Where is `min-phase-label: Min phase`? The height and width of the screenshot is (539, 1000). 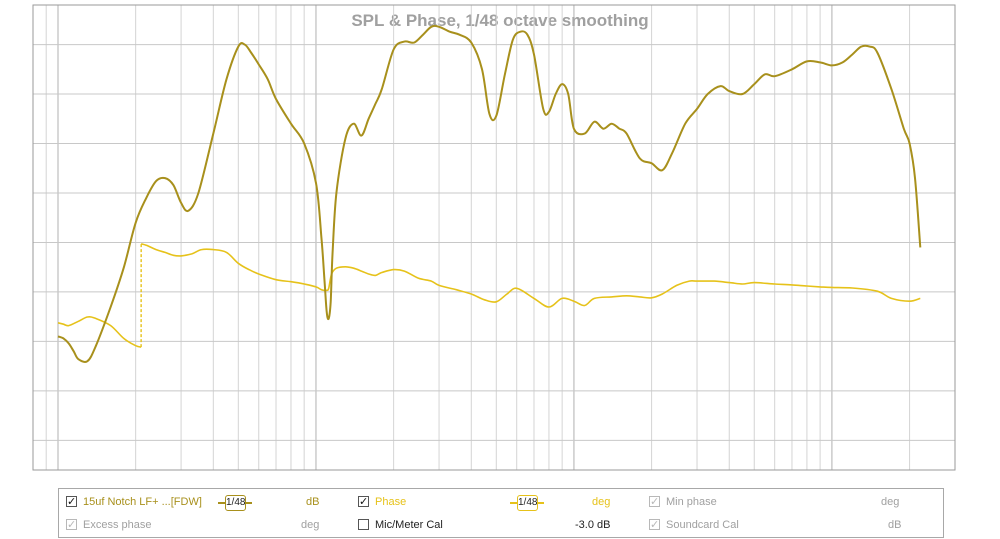
min-phase-label: Min phase is located at coordinates (691, 502).